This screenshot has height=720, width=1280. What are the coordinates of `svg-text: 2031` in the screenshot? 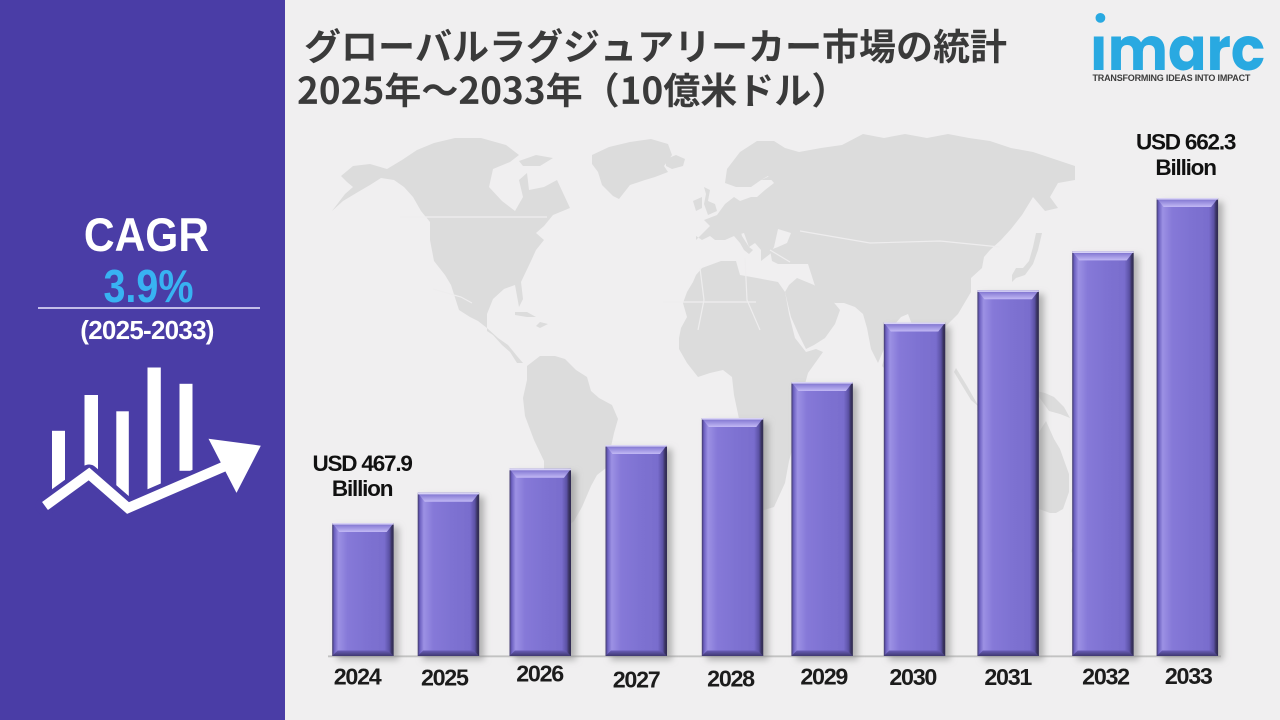 It's located at (1008, 677).